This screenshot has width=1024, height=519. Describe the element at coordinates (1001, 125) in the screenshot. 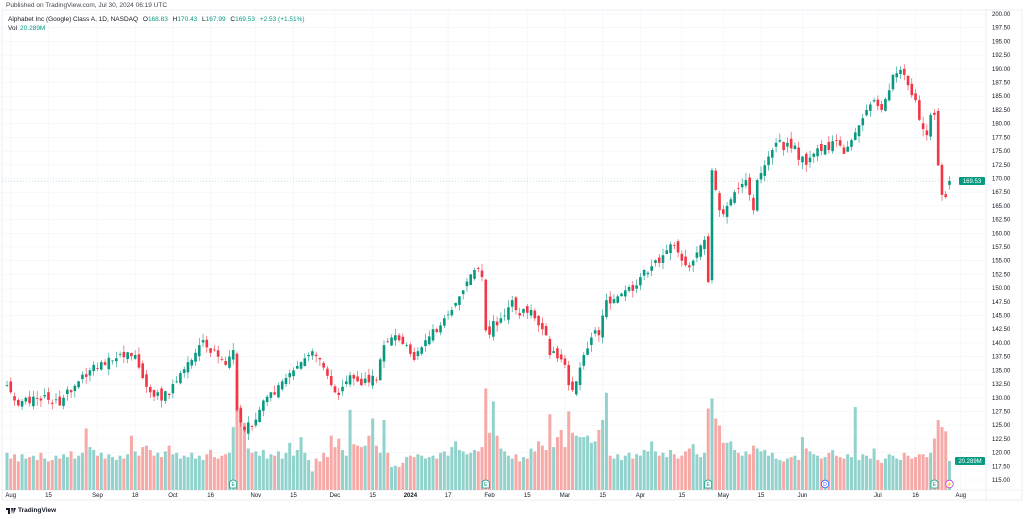

I see `y-tick-label: 180.00` at that location.